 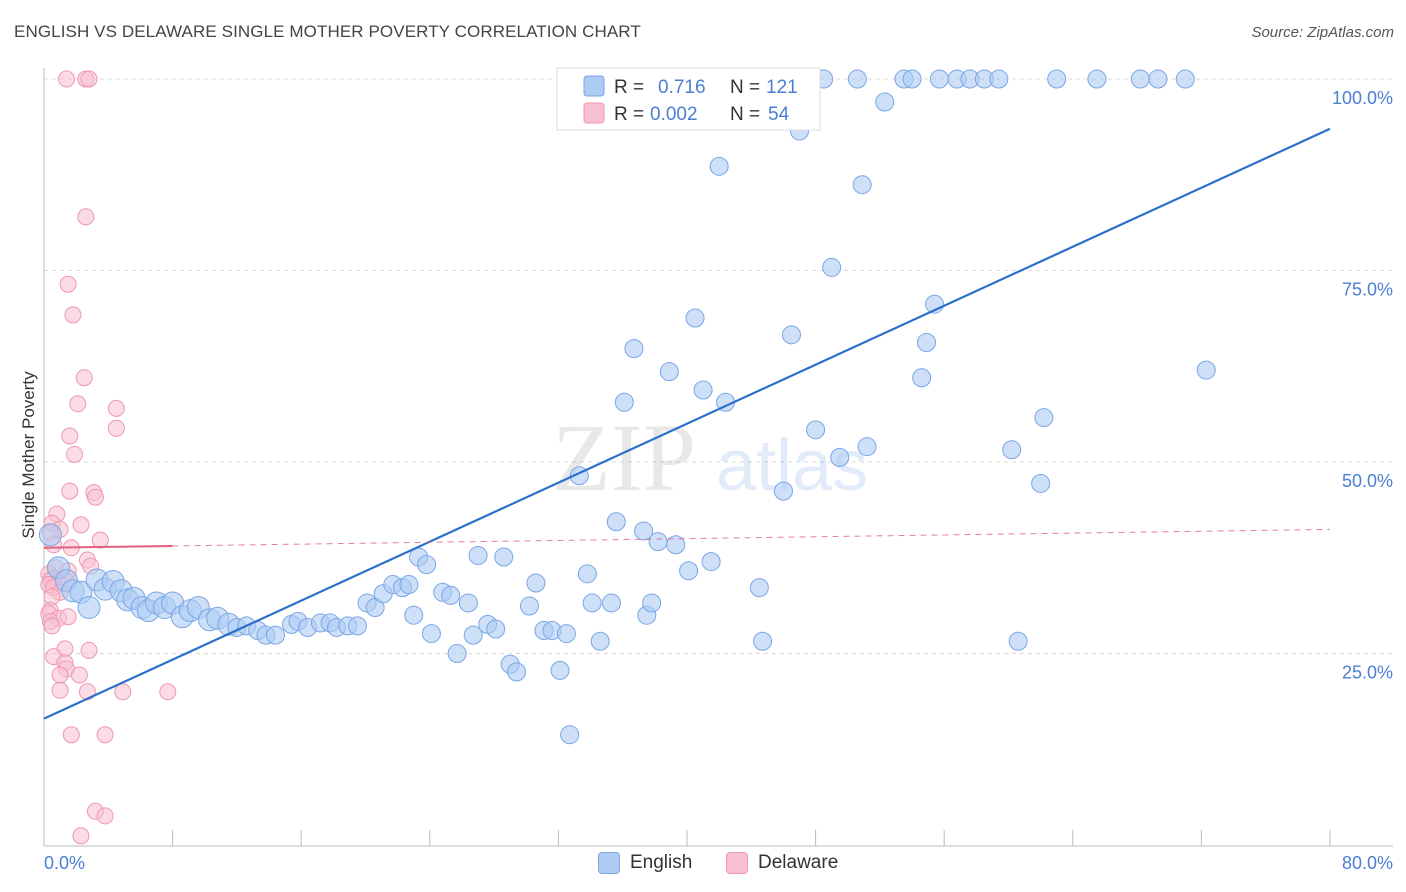 What do you see at coordinates (798, 862) in the screenshot?
I see `legend-label-delaware: Delaware` at bounding box center [798, 862].